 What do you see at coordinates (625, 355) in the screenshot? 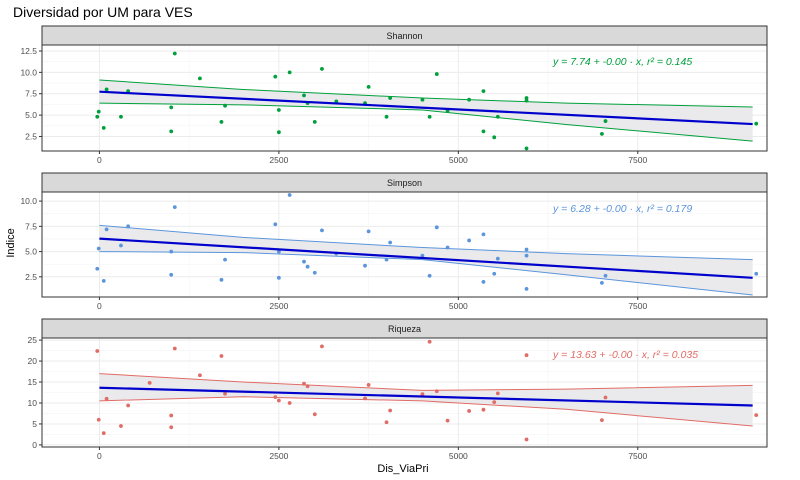
I see `regression-equation: y = 13.63 + -0.00 · x, r² = 0.035` at bounding box center [625, 355].